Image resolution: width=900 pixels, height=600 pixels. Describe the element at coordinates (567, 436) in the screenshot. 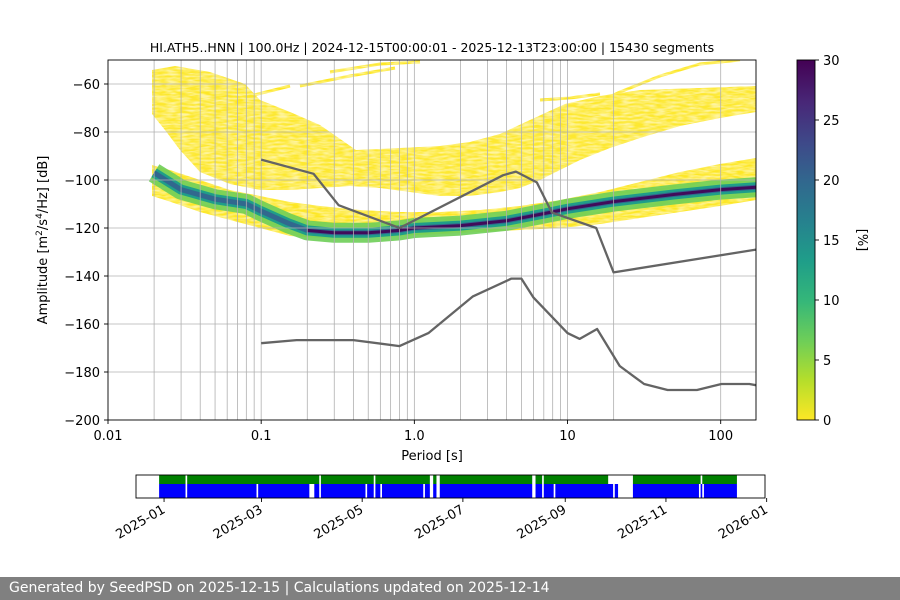

I see `x-tick-label: 10` at that location.